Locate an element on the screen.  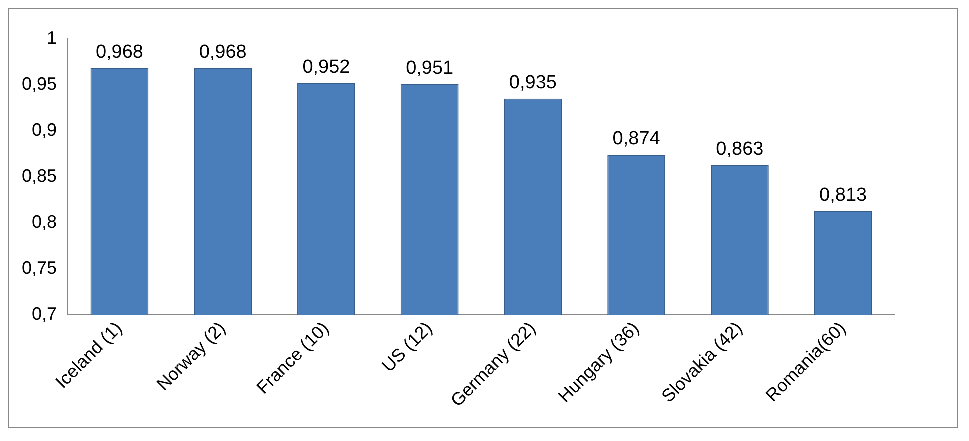
data-label: 0,952 is located at coordinates (326, 67).